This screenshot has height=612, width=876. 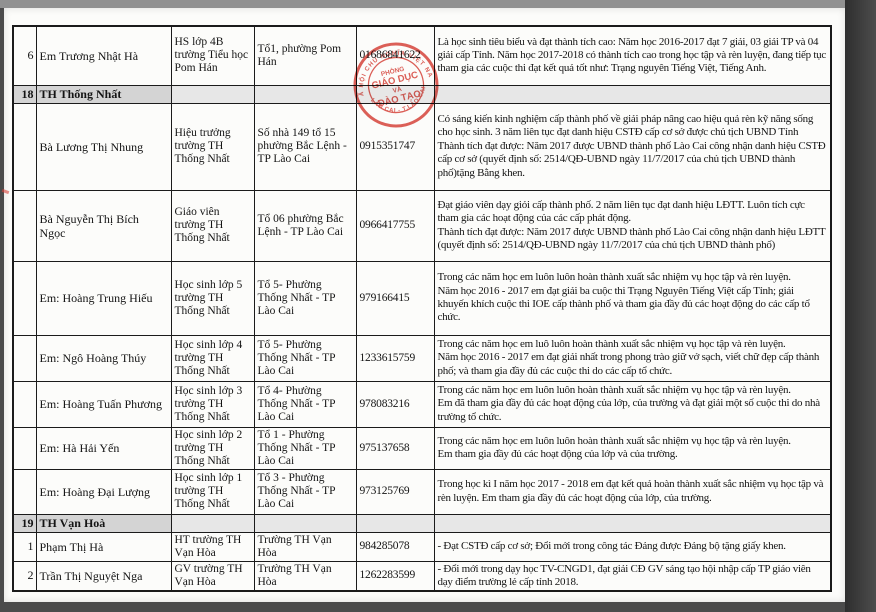 I want to click on red-pen-mark, so click(x=5, y=191).